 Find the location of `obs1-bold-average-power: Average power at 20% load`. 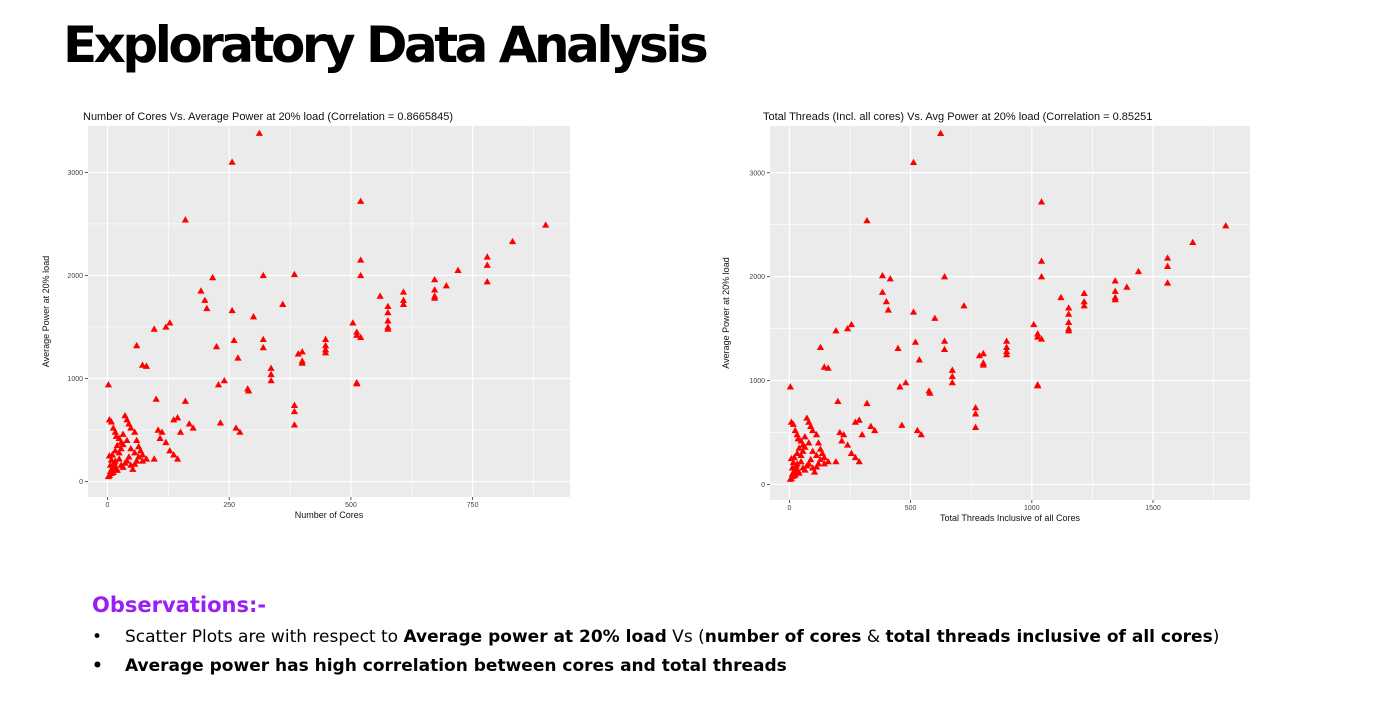

obs1-bold-average-power: Average power at 20% load is located at coordinates (535, 637).